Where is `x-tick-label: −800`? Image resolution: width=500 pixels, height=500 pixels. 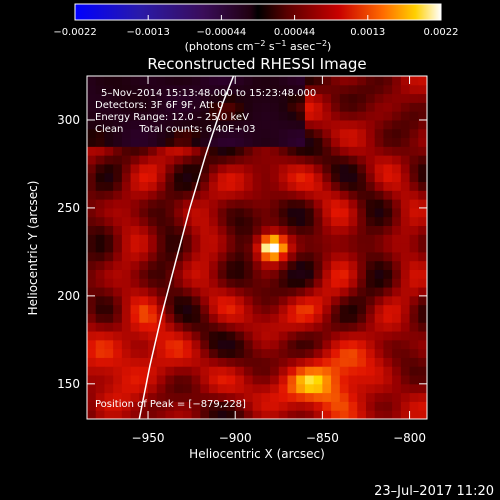 x-tick-label: −800 is located at coordinates (409, 438).